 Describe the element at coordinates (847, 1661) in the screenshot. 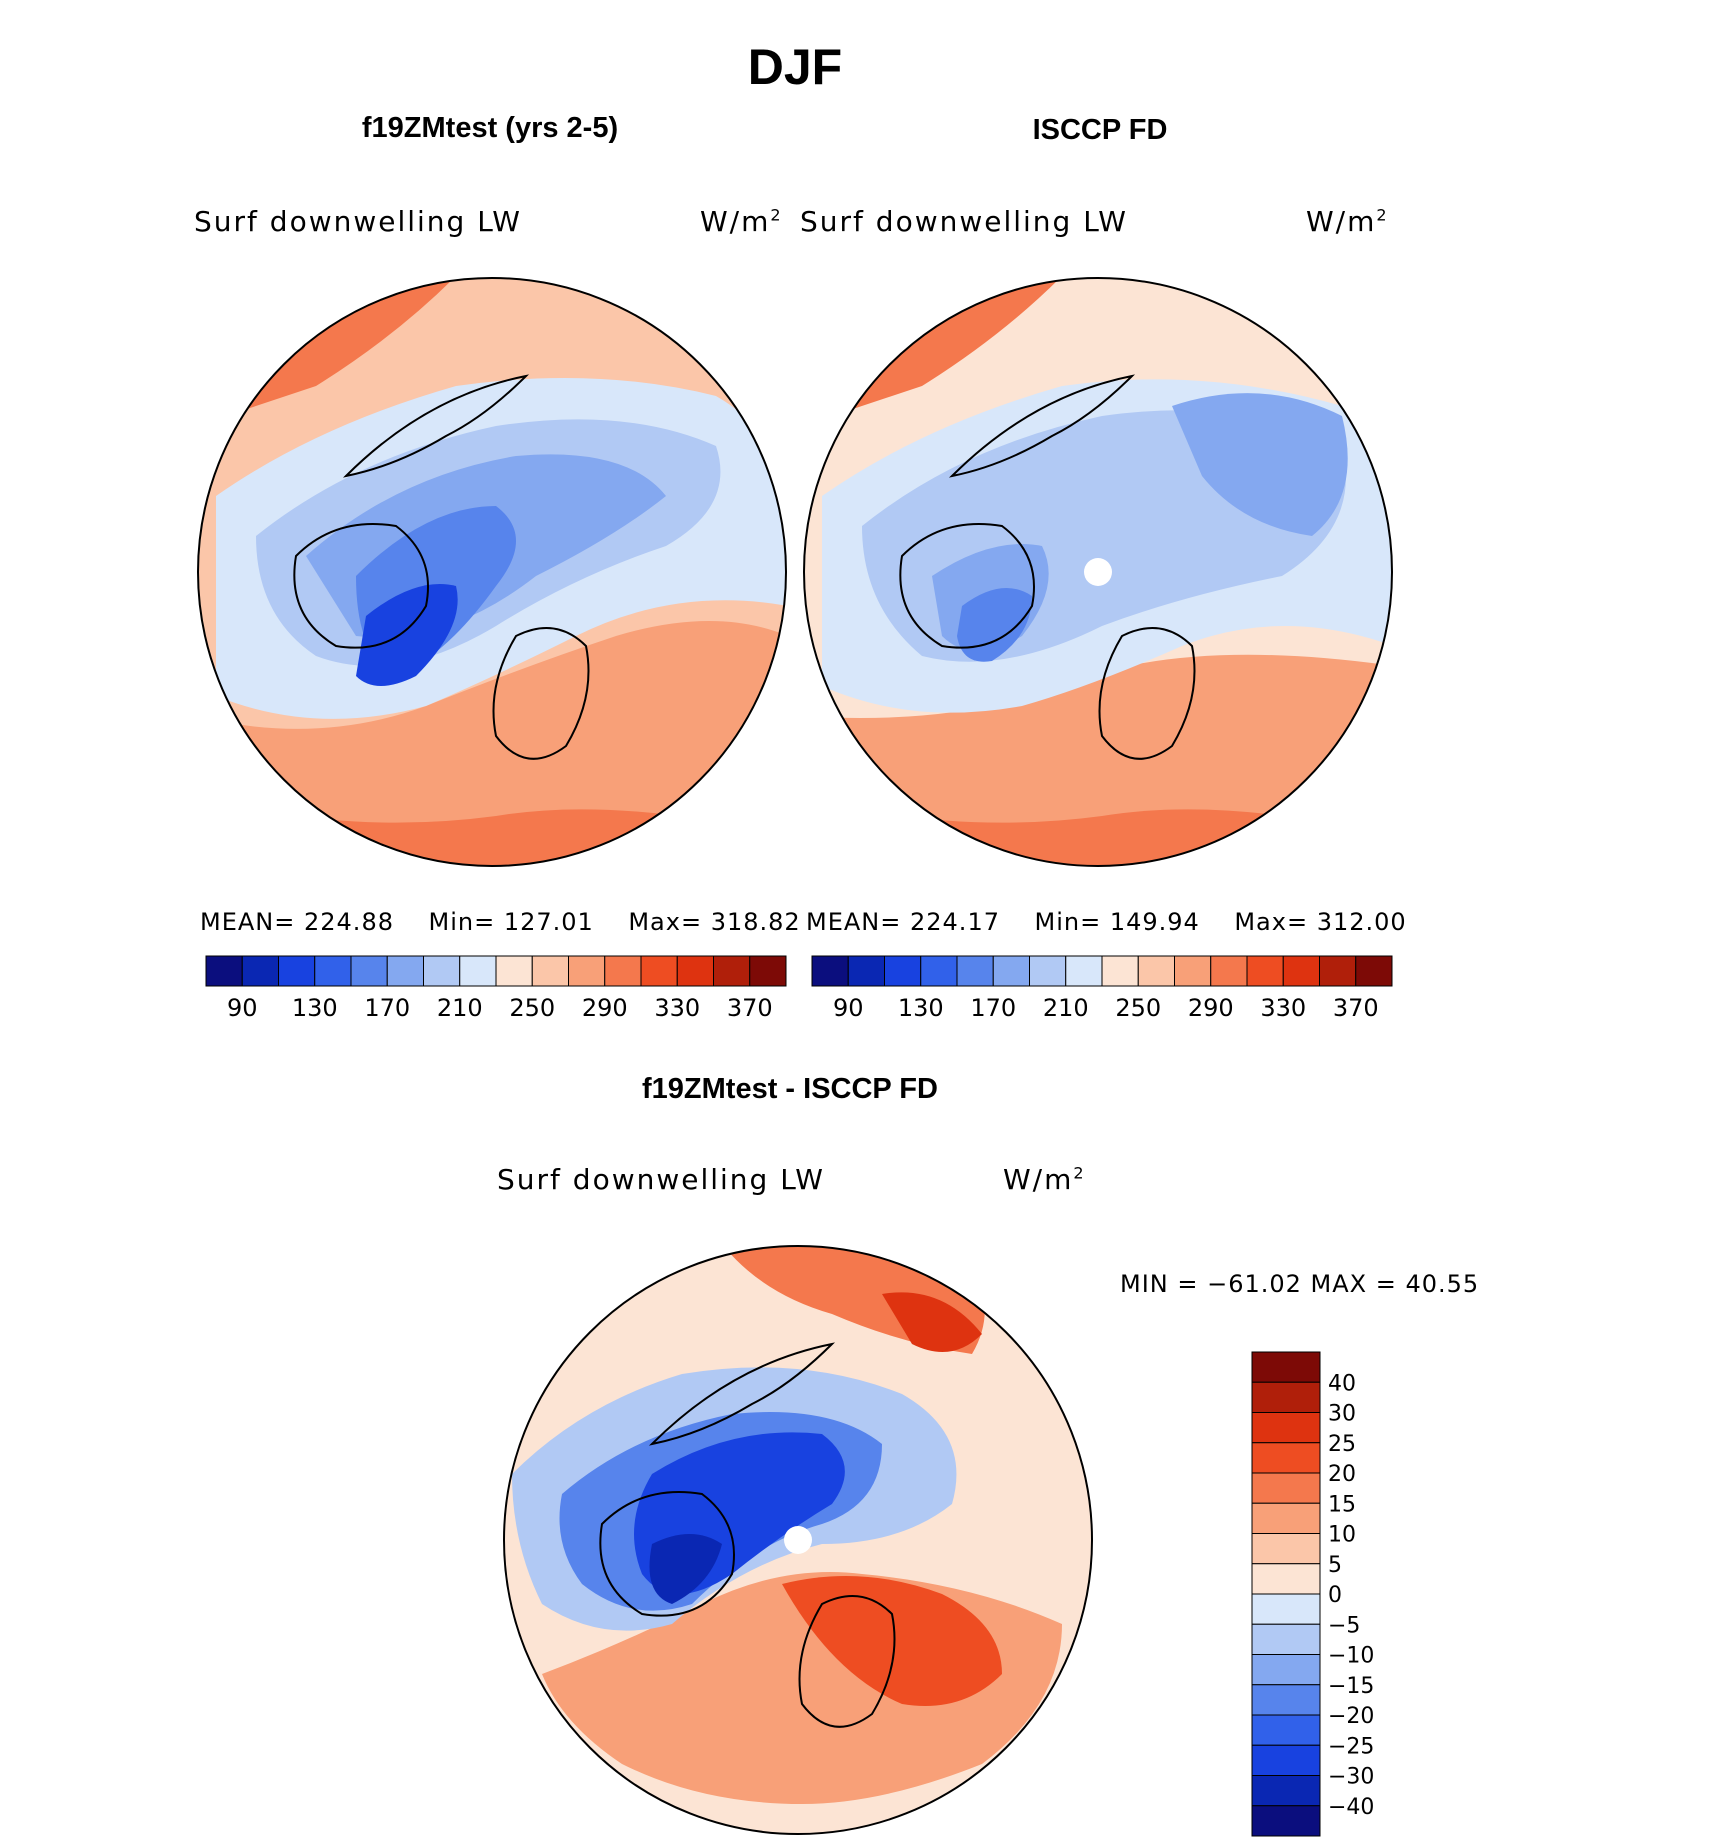

I see `map-3-coastline-scandinavia` at that location.